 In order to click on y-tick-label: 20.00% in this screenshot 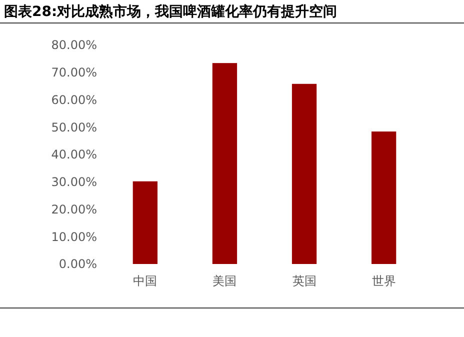, I will do `click(74, 209)`.